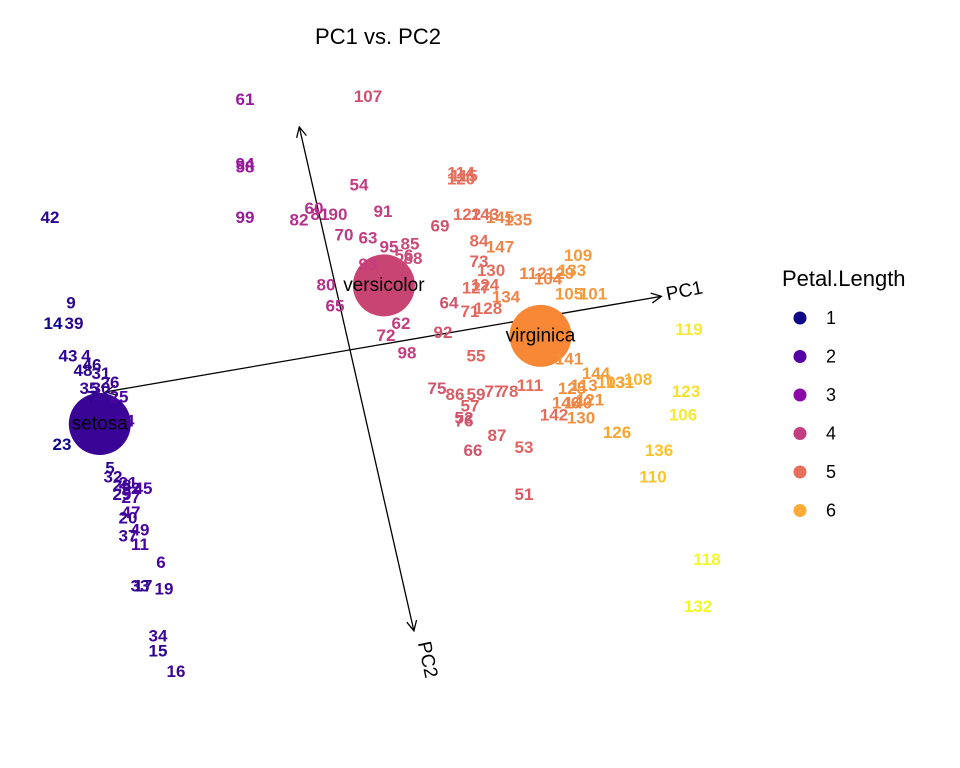 The width and height of the screenshot is (960, 768). I want to click on point-label: 147, so click(500, 246).